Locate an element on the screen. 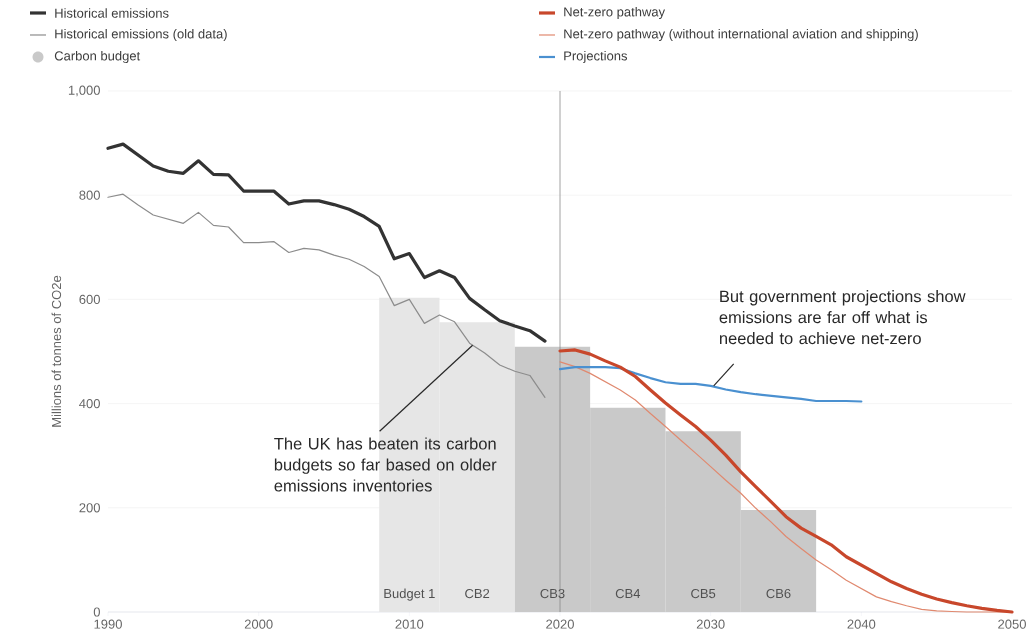  x-tick-label: 2010 is located at coordinates (409, 624).